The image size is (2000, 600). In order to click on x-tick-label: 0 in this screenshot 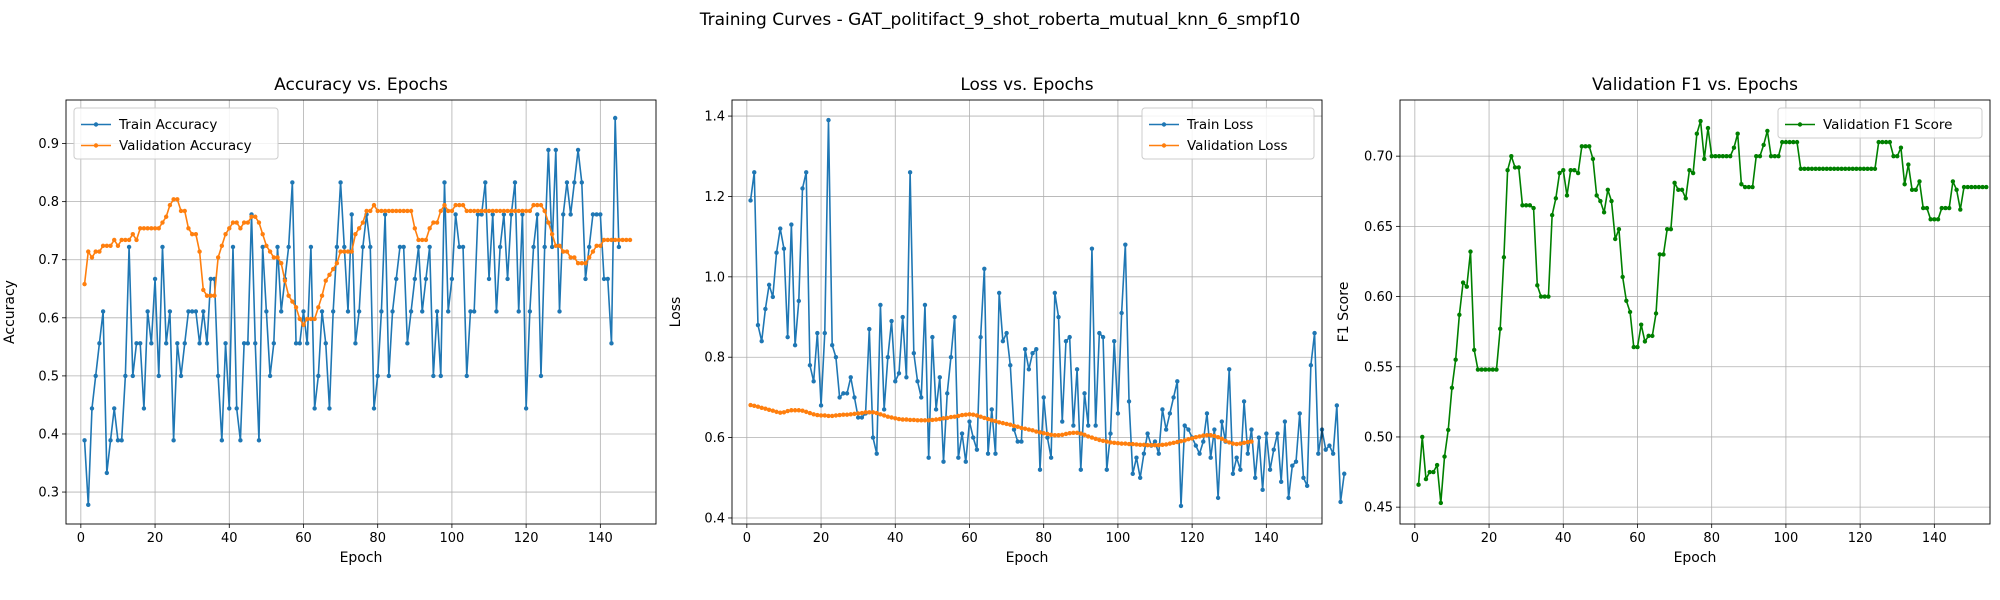, I will do `click(747, 538)`.